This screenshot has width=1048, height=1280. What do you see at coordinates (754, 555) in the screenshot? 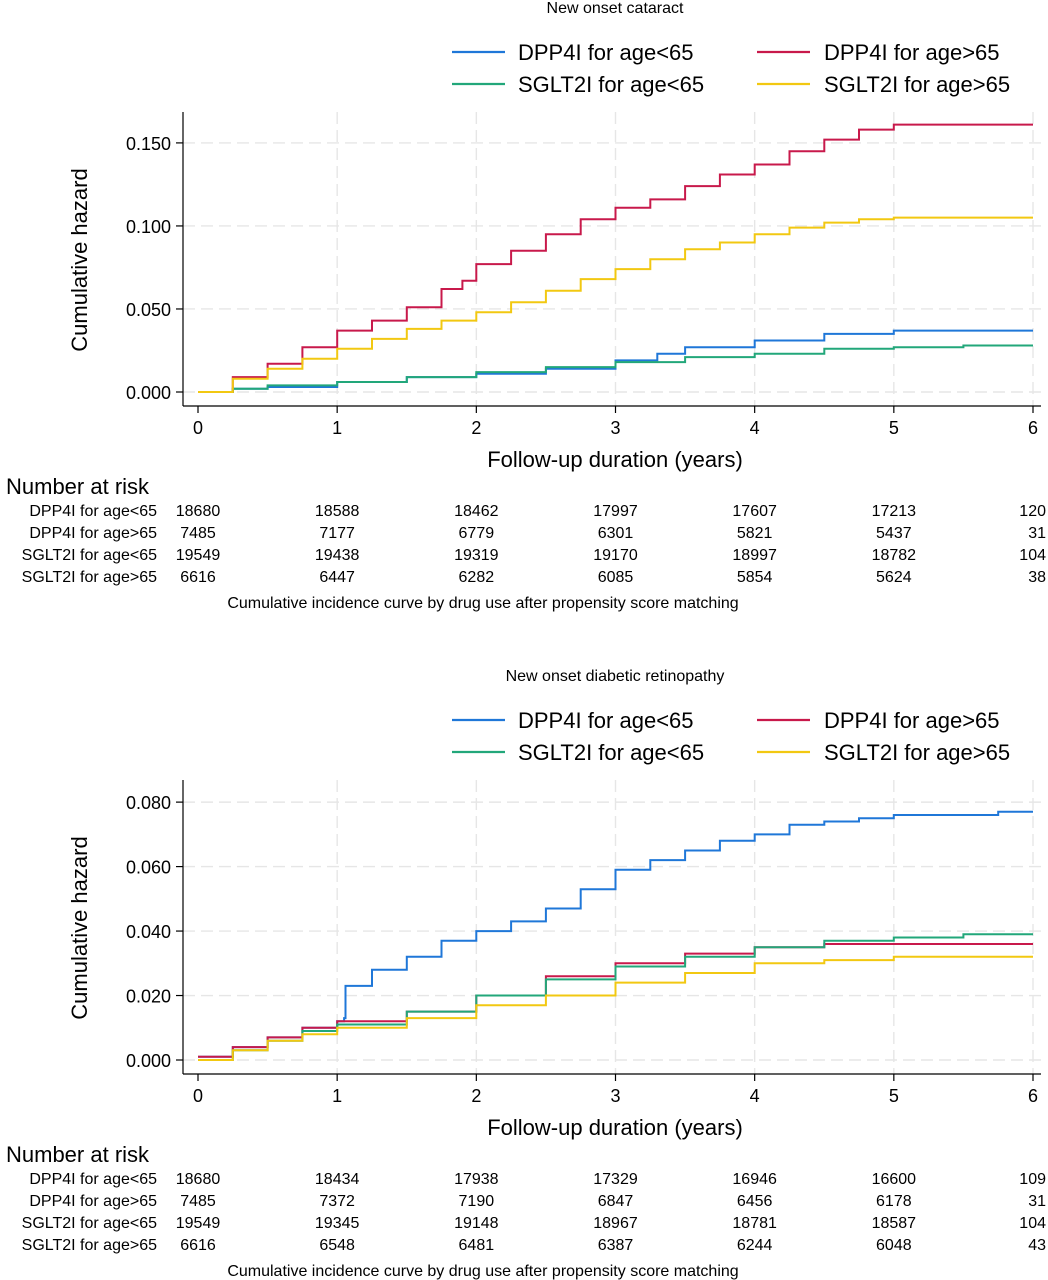
I see `risk-value: 18997` at bounding box center [754, 555].